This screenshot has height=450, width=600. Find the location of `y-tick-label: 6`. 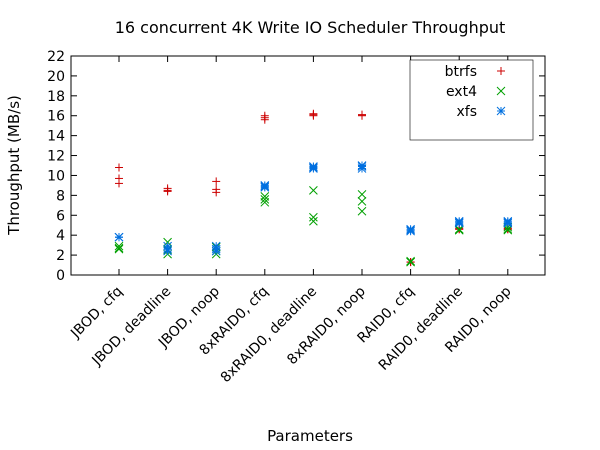

y-tick-label: 6 is located at coordinates (60, 216).